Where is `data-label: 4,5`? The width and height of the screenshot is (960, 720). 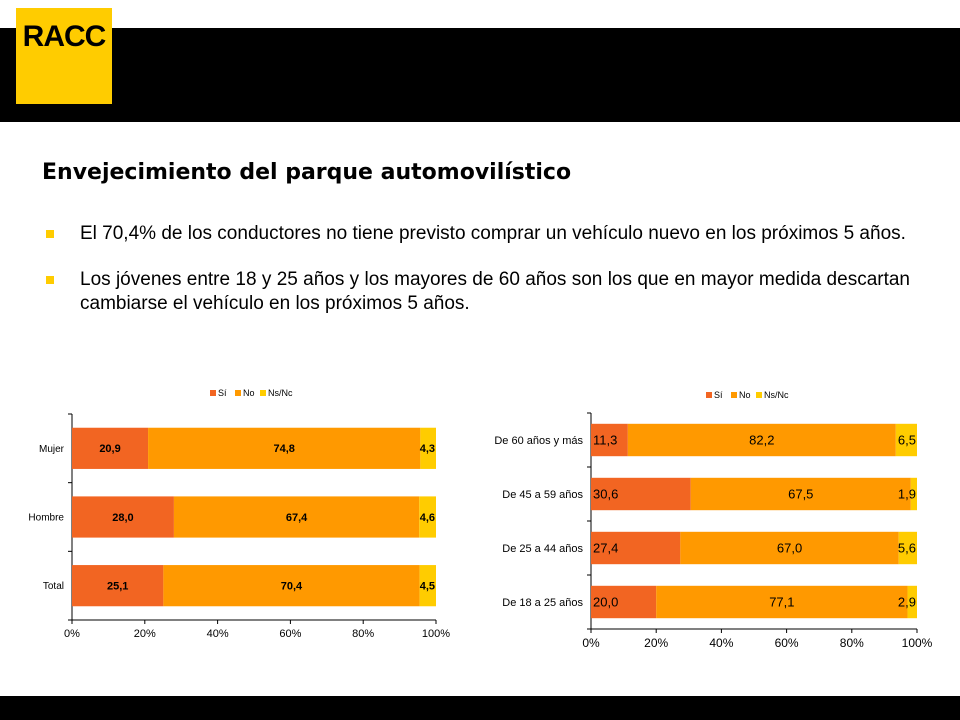 data-label: 4,5 is located at coordinates (427, 587).